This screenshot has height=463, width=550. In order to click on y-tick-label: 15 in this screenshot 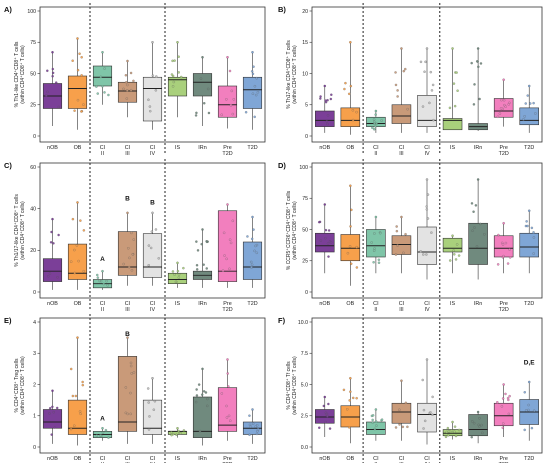, I will do `click(305, 43)`.